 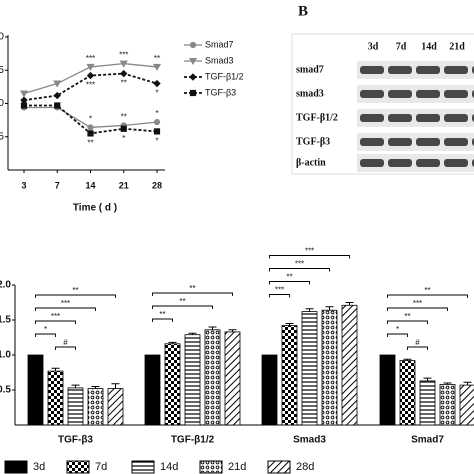 I want to click on x-tick-label: 3, so click(x=23, y=185).